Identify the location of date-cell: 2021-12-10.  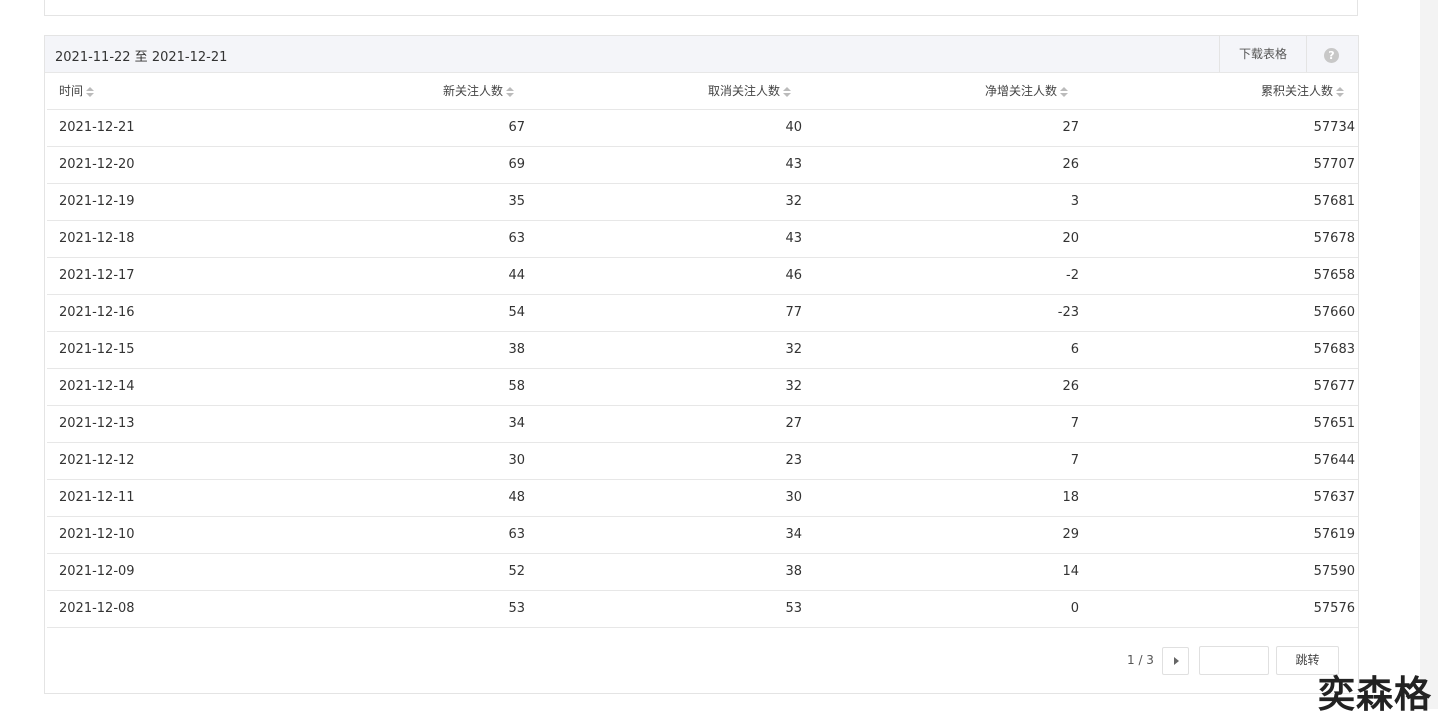
(97, 534).